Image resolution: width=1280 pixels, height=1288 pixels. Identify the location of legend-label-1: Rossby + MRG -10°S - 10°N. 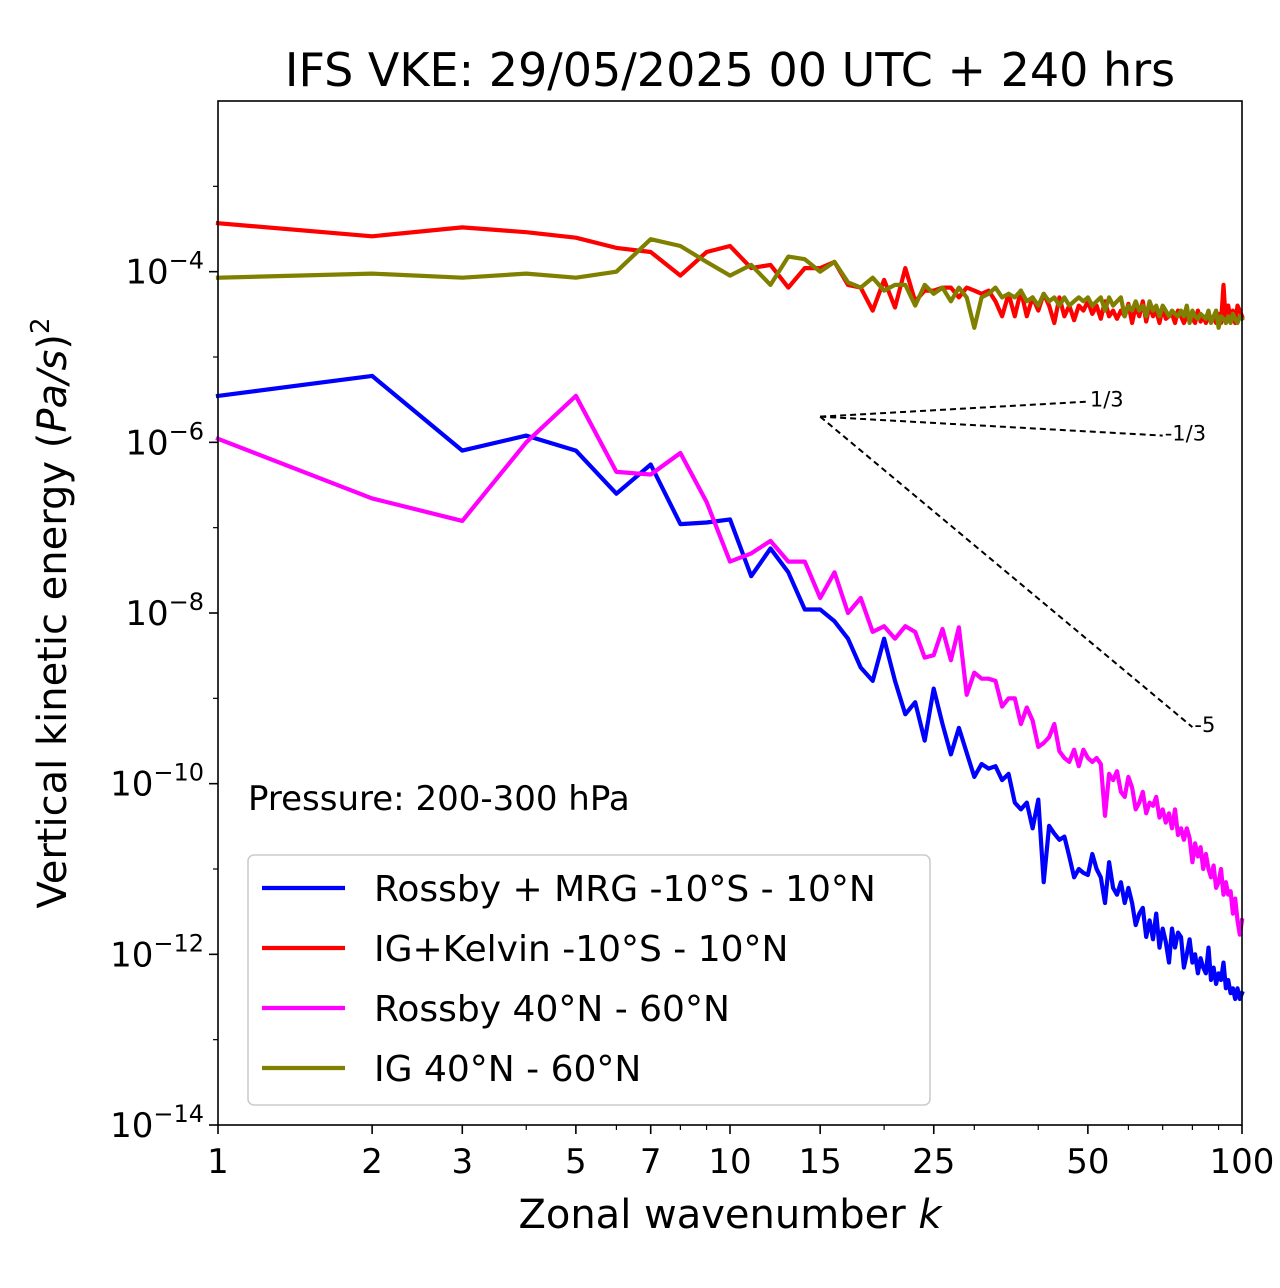
(625, 889).